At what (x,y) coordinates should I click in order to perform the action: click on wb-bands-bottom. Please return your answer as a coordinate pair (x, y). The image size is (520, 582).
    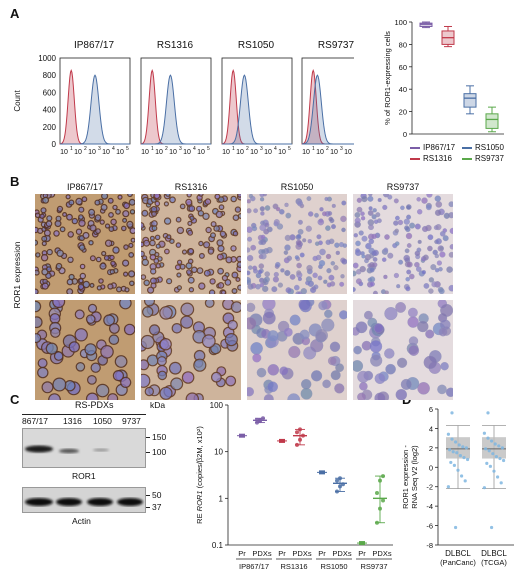
    Looking at the image, I should click on (84, 502).